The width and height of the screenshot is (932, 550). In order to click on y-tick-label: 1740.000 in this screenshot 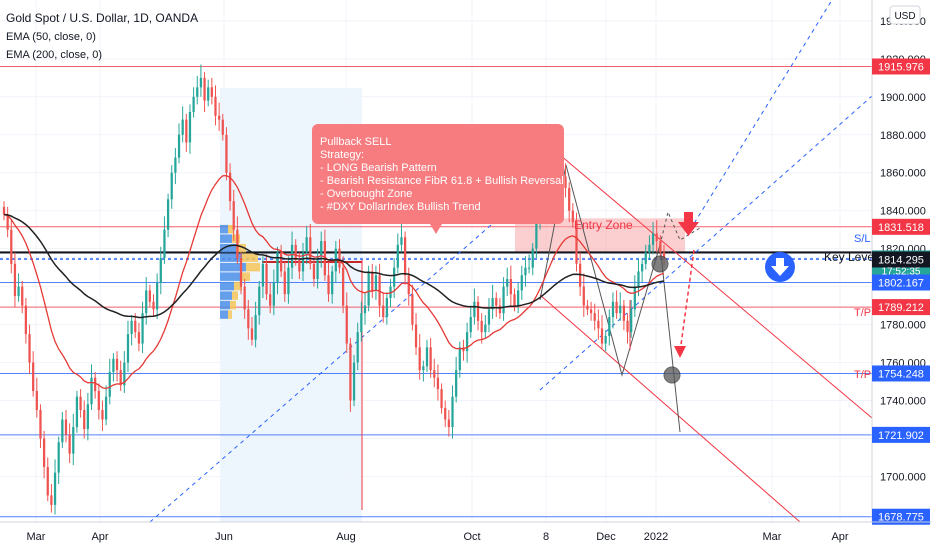, I will do `click(903, 402)`.